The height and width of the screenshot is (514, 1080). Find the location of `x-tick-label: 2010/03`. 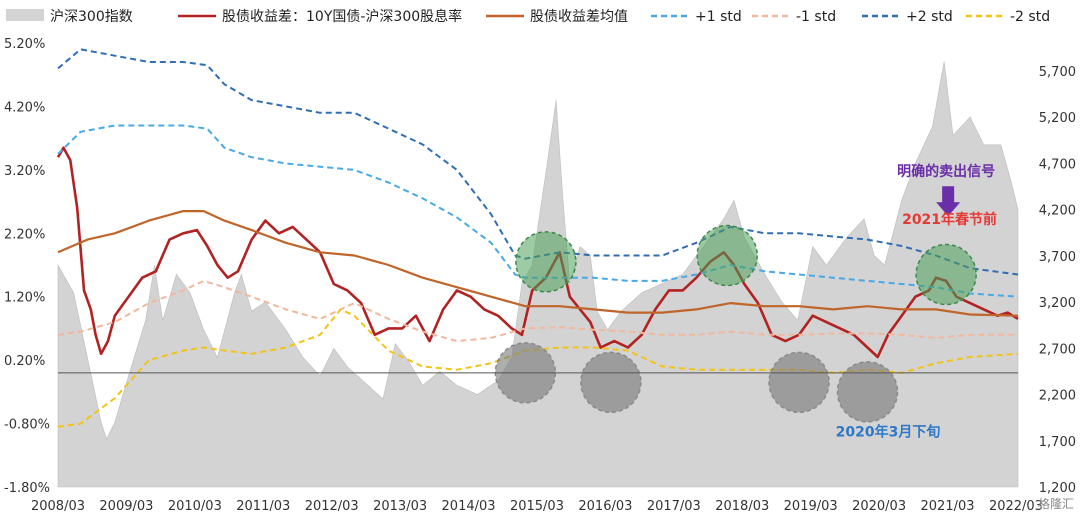

x-tick-label: 2010/03 is located at coordinates (195, 506).